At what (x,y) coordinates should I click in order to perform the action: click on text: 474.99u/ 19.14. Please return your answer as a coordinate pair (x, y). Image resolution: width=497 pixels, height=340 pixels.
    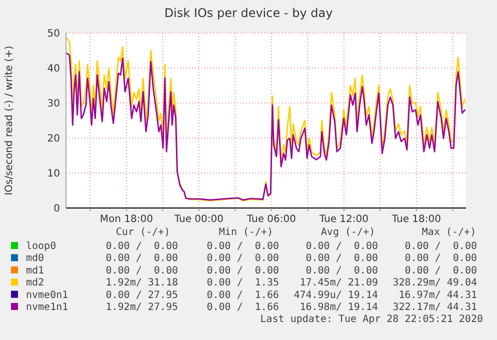
    Looking at the image, I should click on (336, 295).